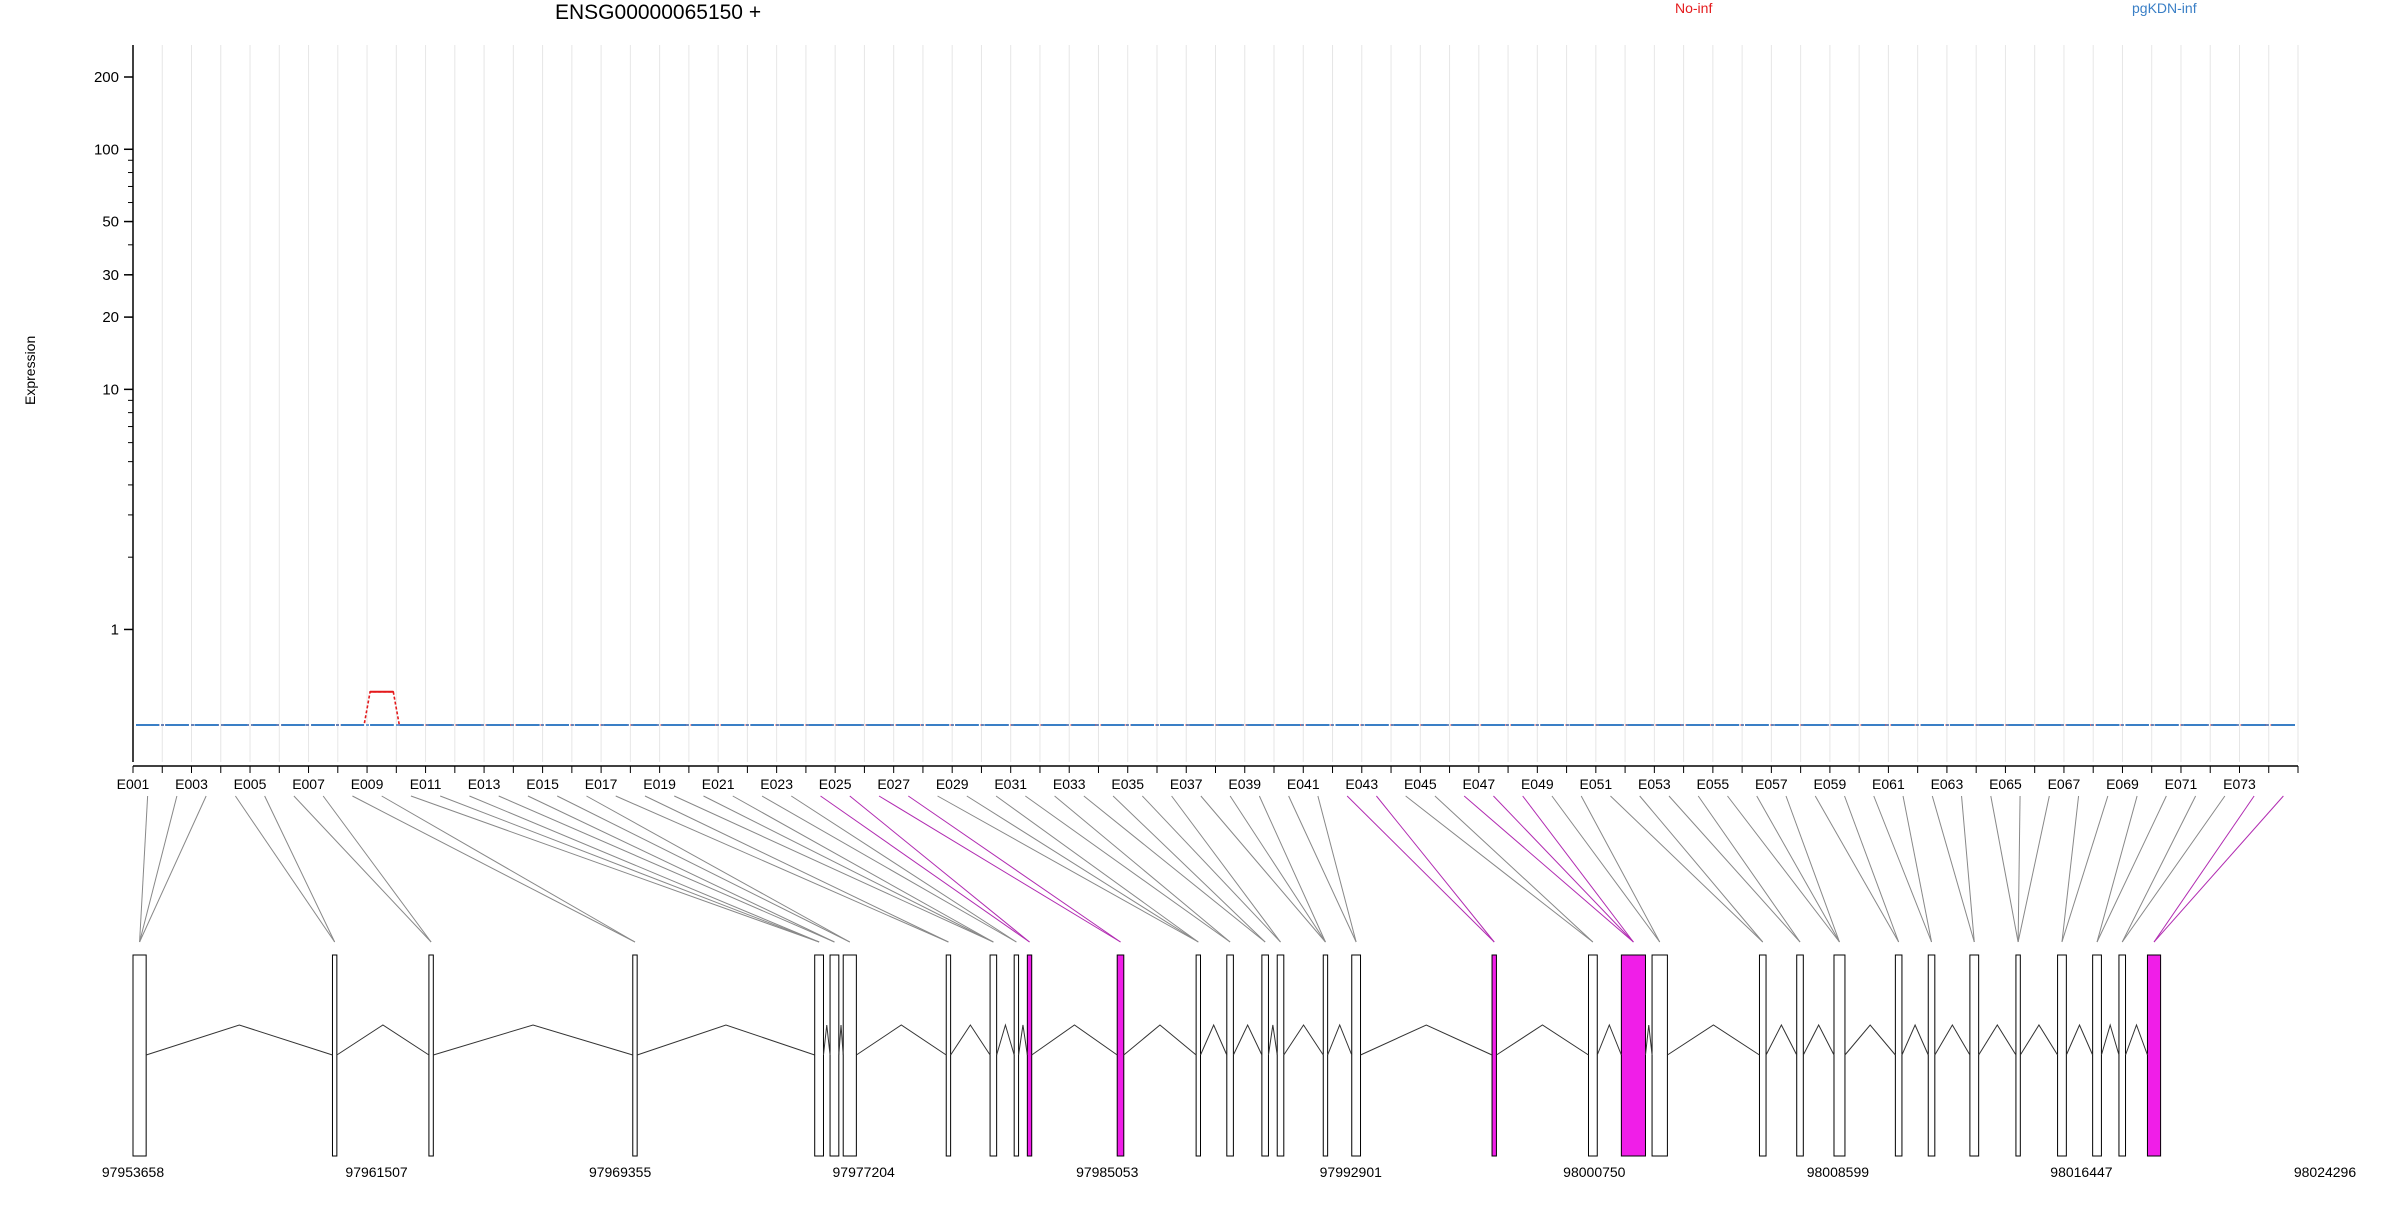 The height and width of the screenshot is (1205, 2400). I want to click on y-axis-label: Expression, so click(30, 370).